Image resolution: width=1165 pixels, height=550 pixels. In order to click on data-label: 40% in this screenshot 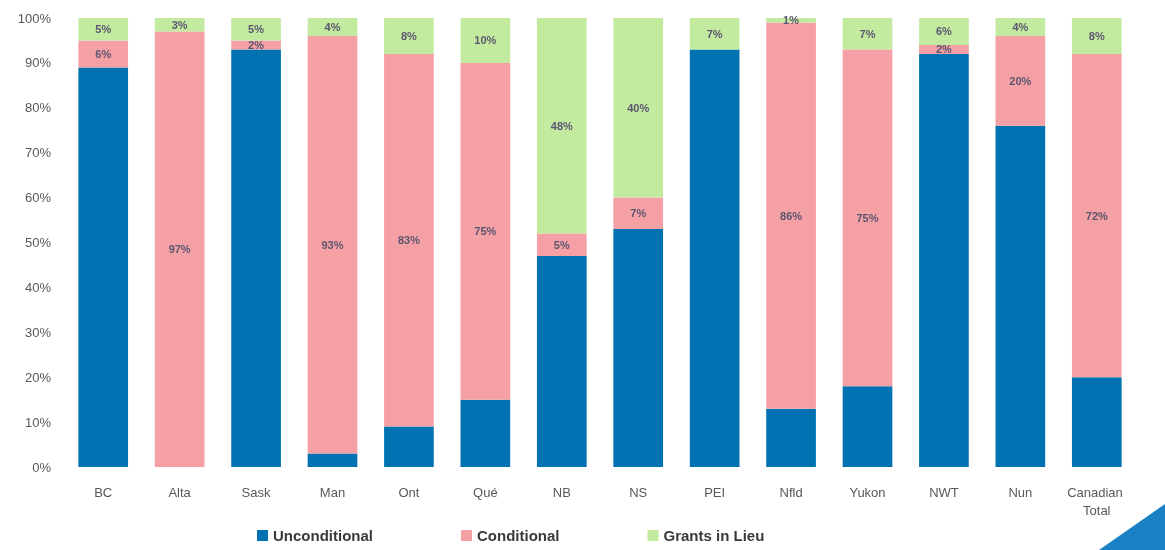, I will do `click(638, 107)`.